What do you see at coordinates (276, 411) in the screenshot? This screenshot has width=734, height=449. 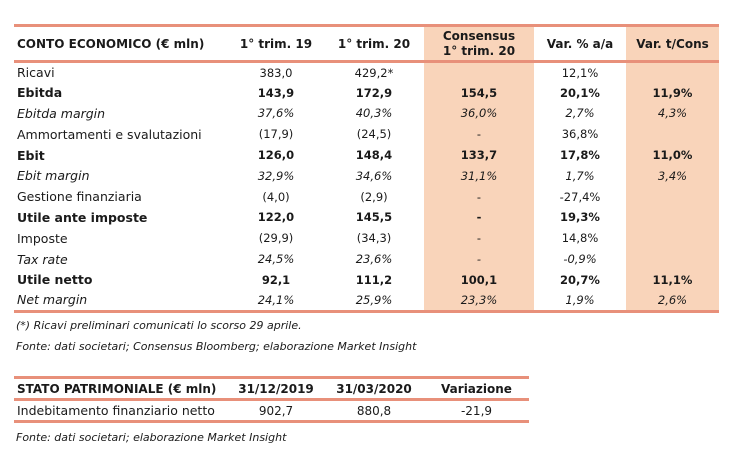 I see `cell-dec19: 902,7` at bounding box center [276, 411].